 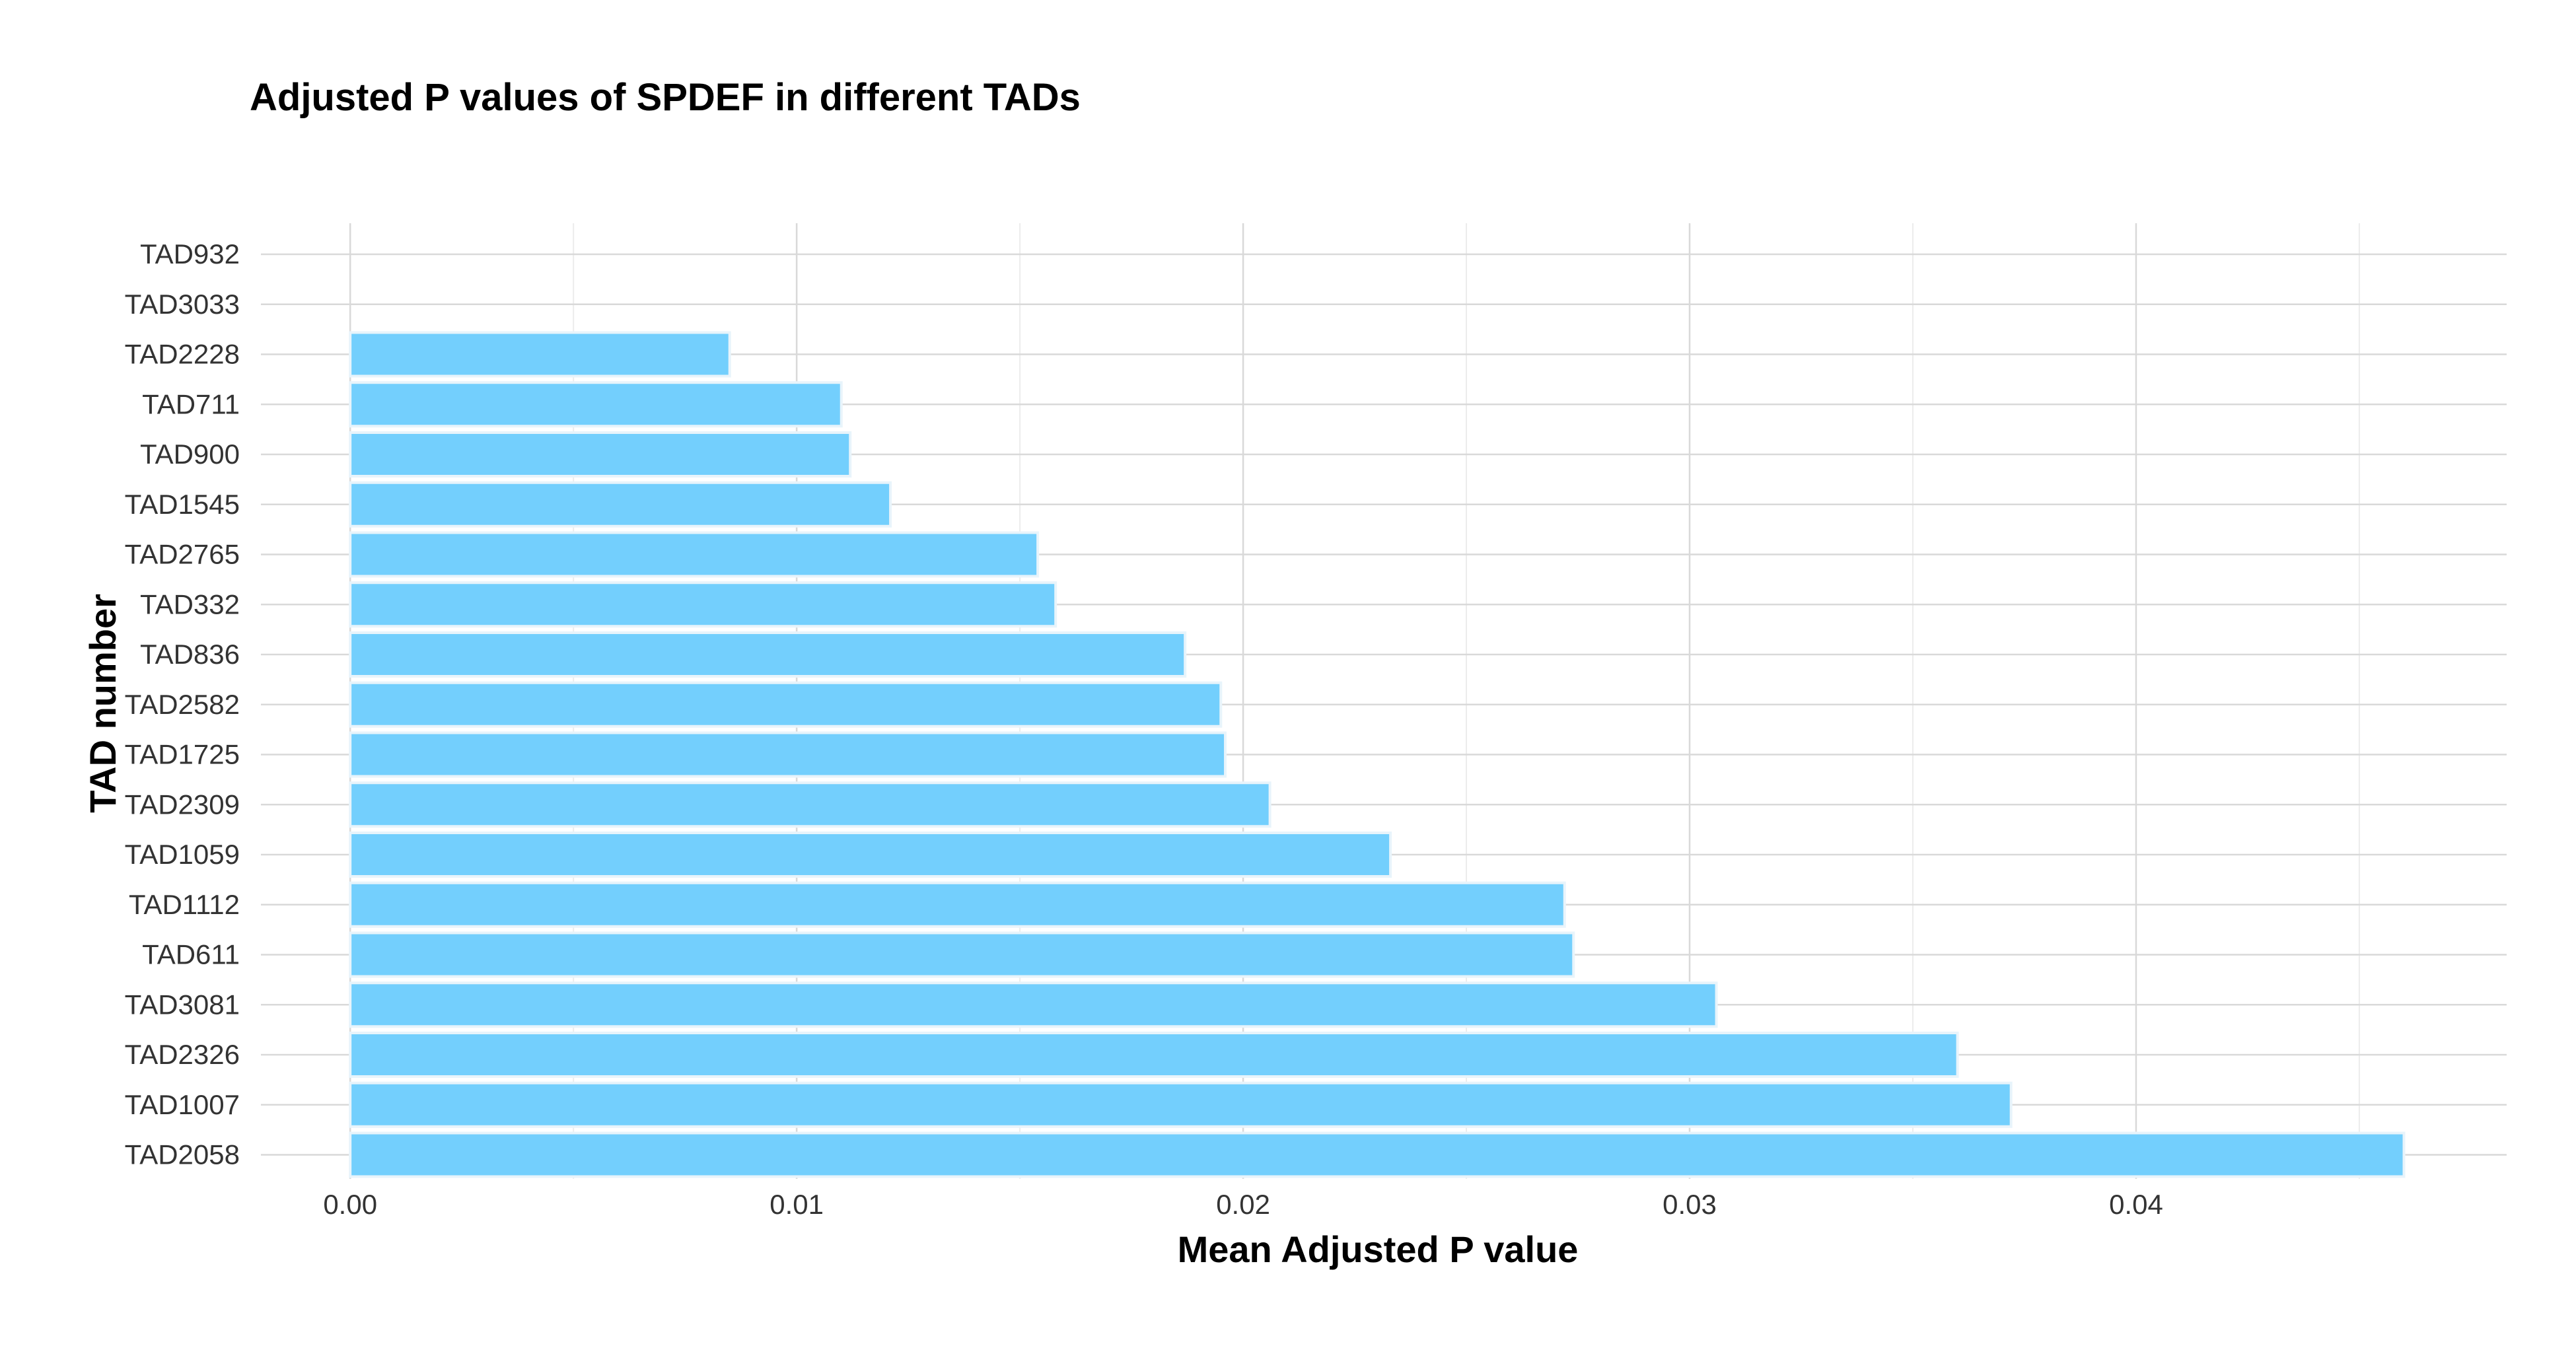 What do you see at coordinates (2136, 1204) in the screenshot?
I see `x-tick-label: 0.04` at bounding box center [2136, 1204].